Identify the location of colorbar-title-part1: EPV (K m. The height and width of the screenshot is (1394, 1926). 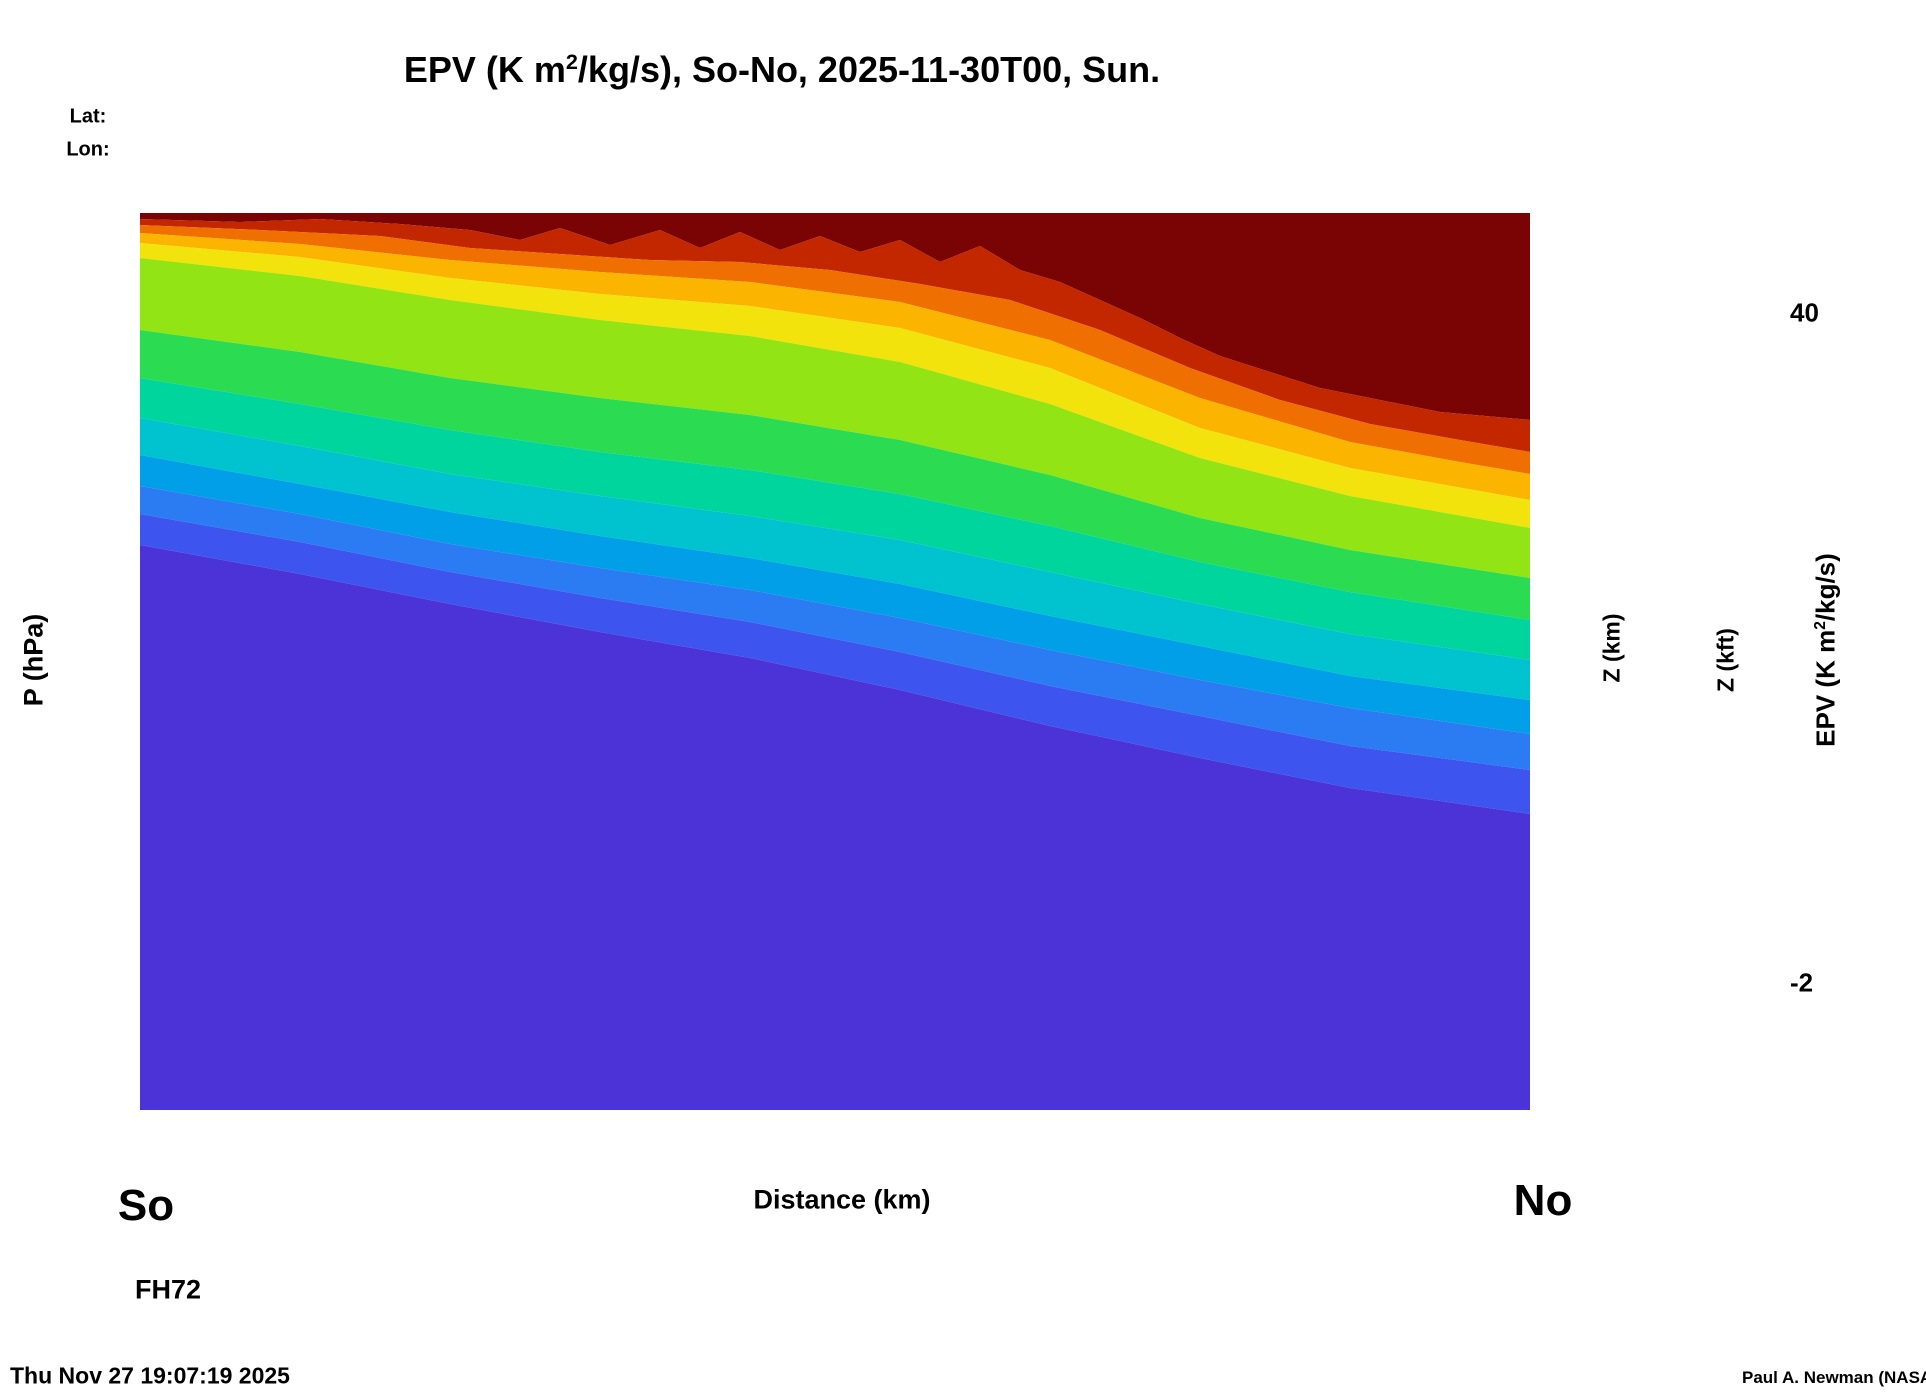
(1825, 688).